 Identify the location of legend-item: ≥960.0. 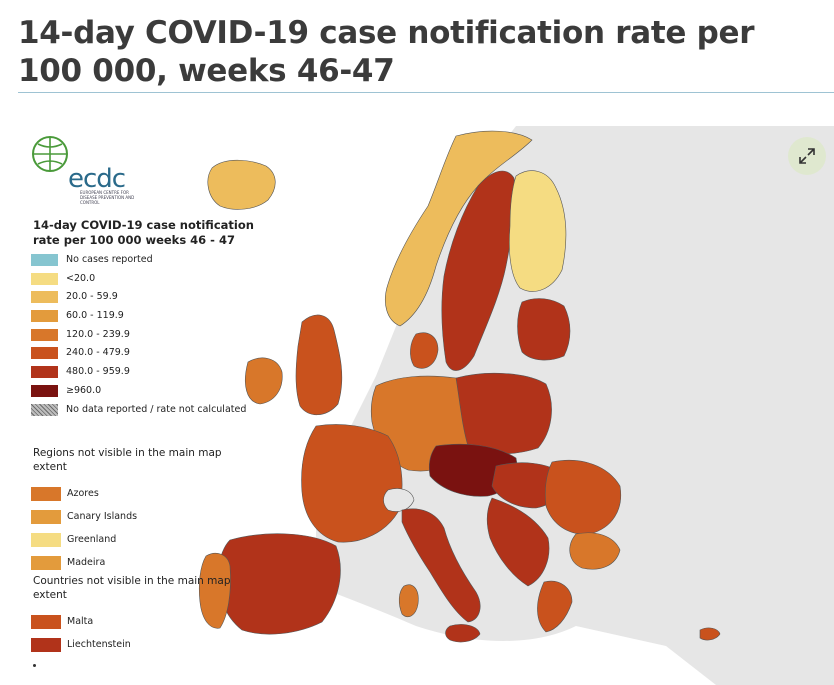
(151, 392).